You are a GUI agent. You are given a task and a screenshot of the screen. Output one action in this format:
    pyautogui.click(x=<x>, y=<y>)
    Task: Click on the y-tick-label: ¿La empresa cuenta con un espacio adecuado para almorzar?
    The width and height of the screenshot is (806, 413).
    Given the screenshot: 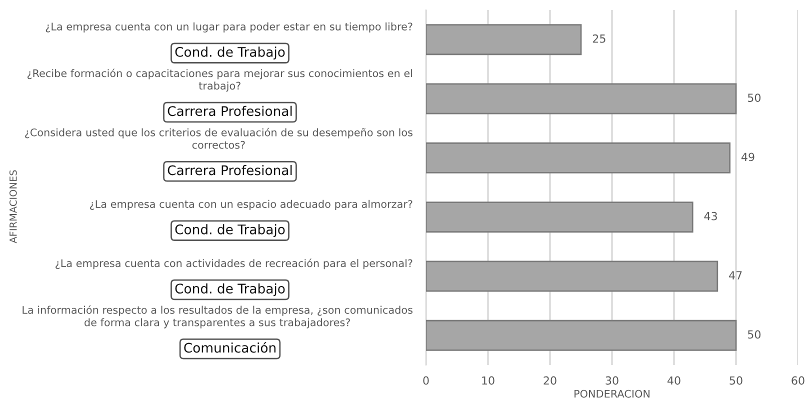 What is the action you would take?
    pyautogui.click(x=251, y=205)
    